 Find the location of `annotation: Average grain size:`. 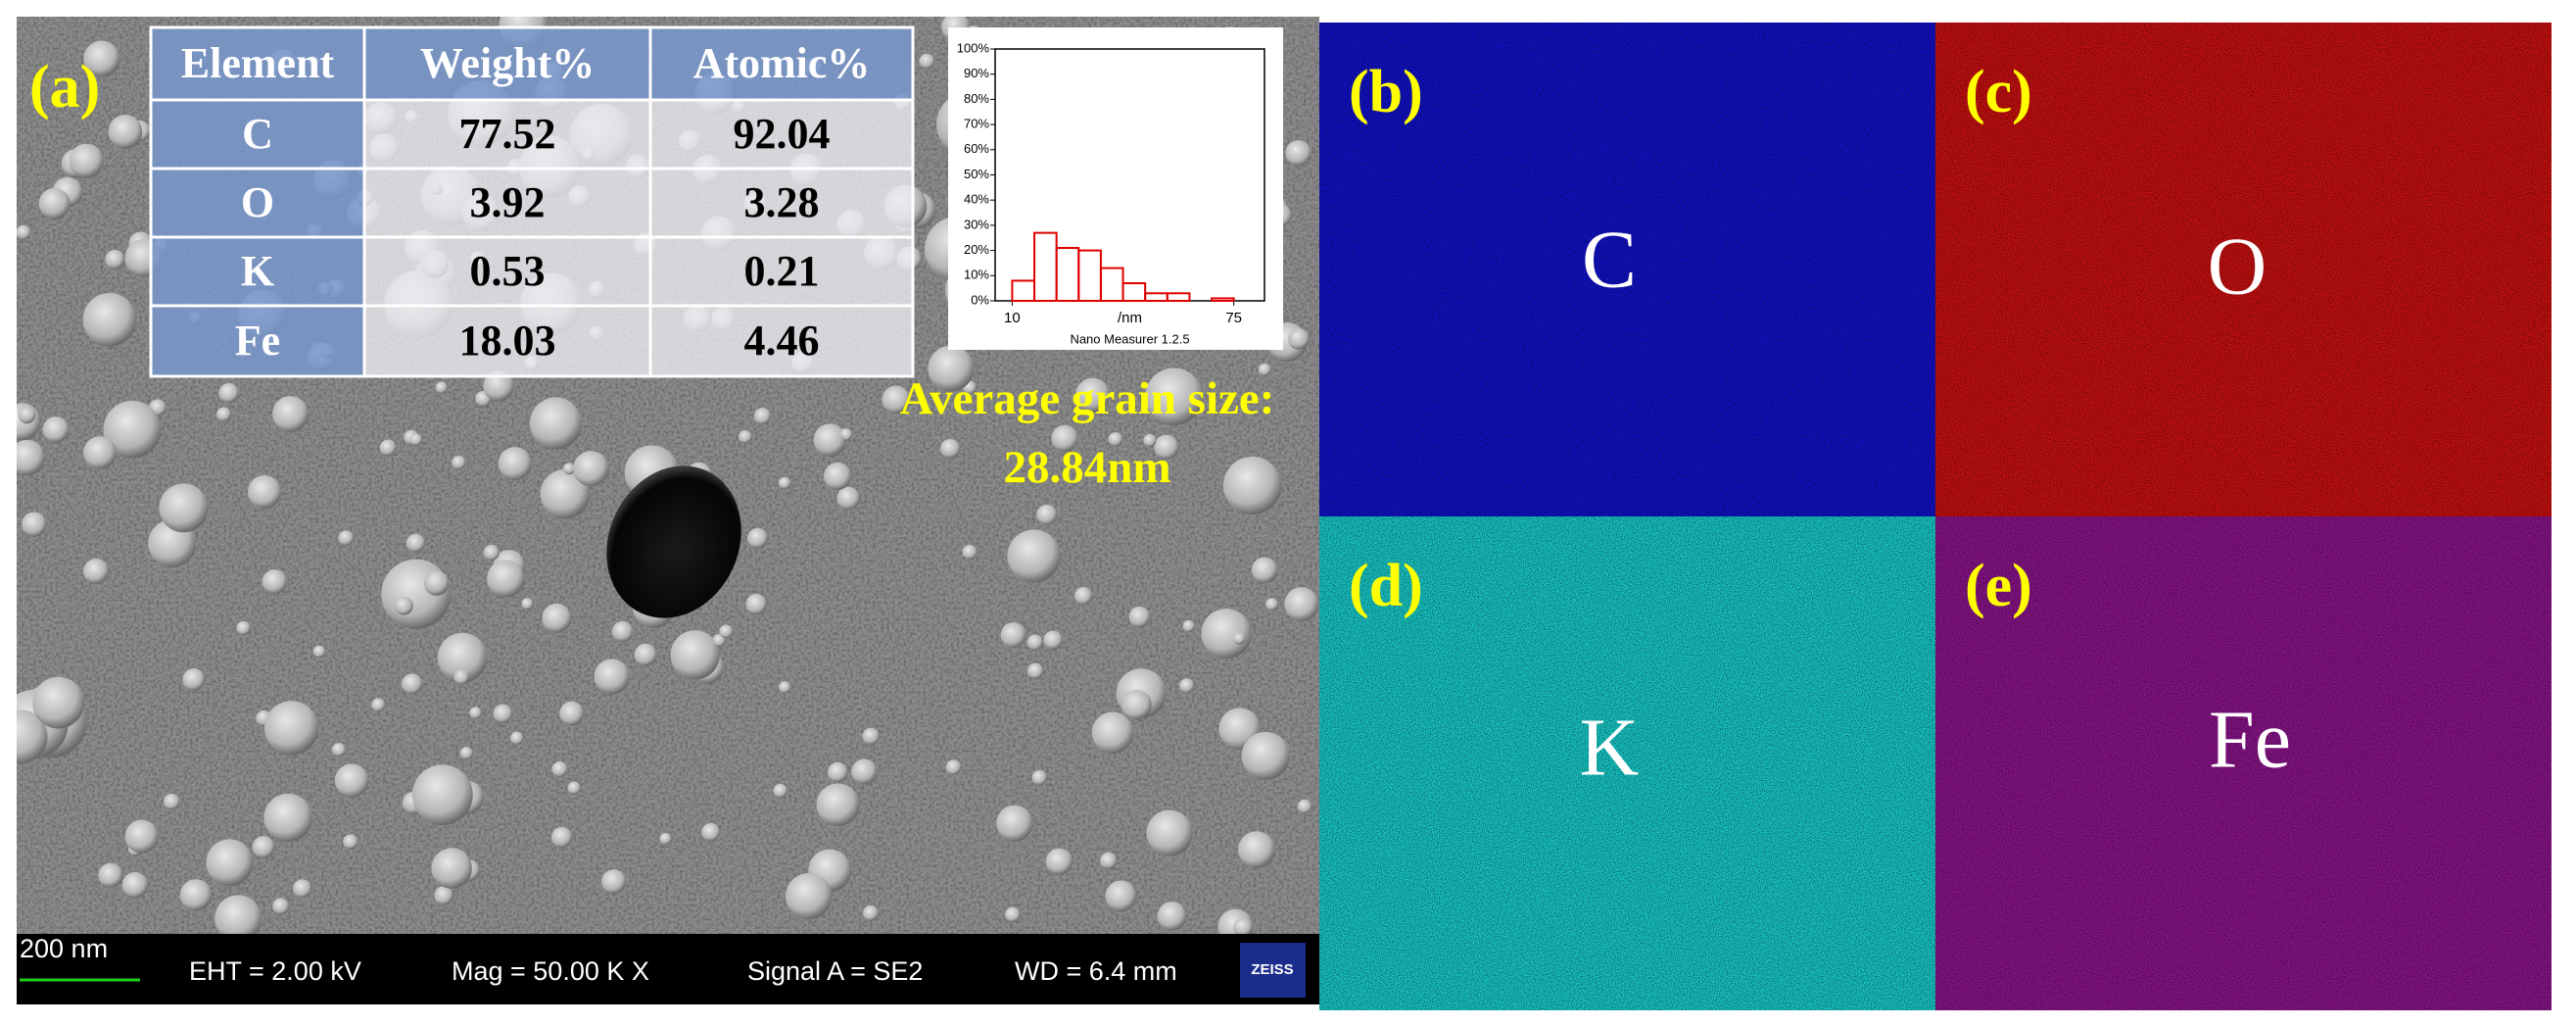

annotation: Average grain size: is located at coordinates (1088, 398).